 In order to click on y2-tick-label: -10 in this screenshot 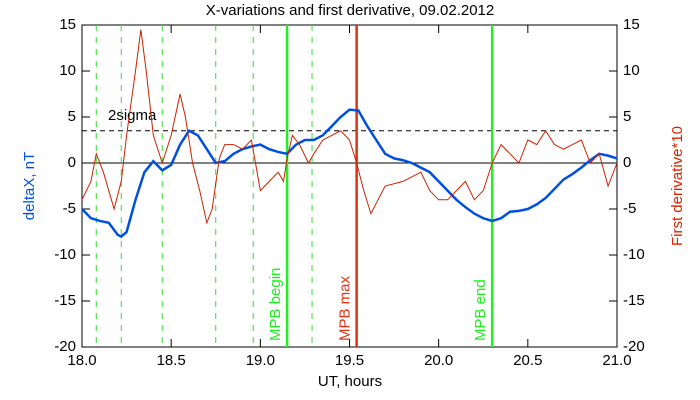, I will do `click(634, 254)`.